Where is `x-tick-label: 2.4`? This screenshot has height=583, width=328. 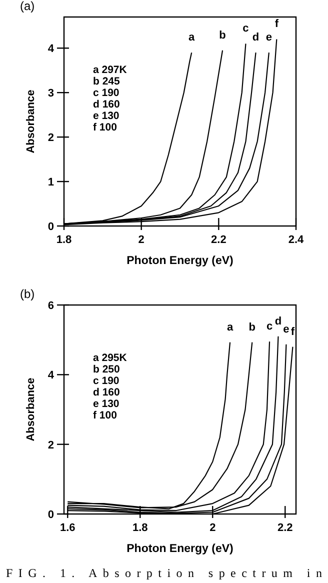
x-tick-label: 2.4 is located at coordinates (296, 240).